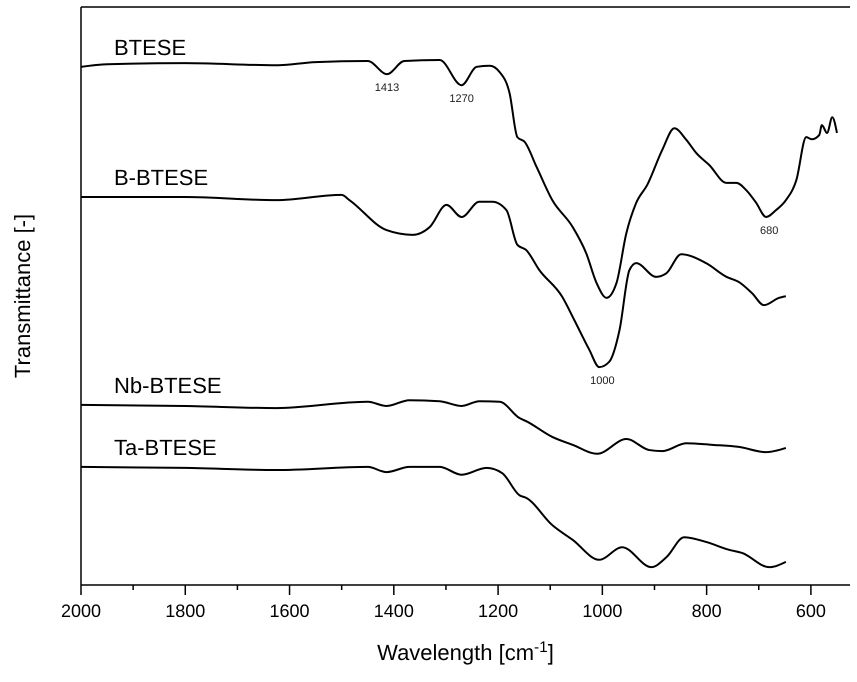 The image size is (857, 682). What do you see at coordinates (81, 611) in the screenshot?
I see `x-tick-label: 2000` at bounding box center [81, 611].